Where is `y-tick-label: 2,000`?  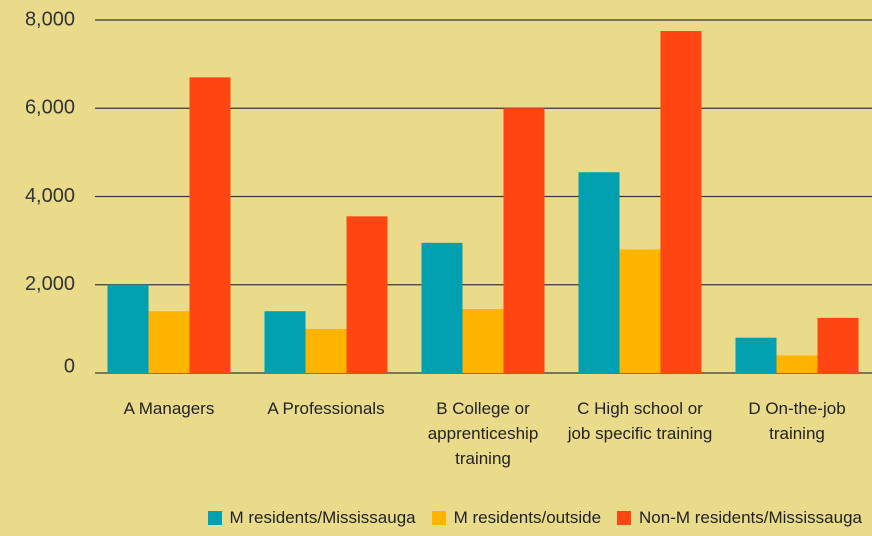
y-tick-label: 2,000 is located at coordinates (50, 284).